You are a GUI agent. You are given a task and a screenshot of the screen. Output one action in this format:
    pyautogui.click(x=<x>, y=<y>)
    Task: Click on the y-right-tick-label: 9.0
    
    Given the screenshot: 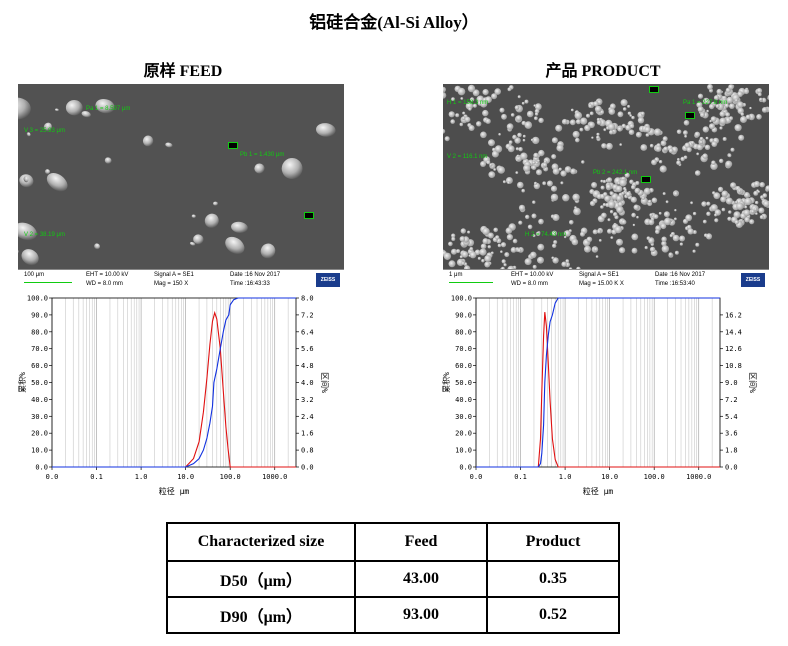 What is the action you would take?
    pyautogui.click(x=731, y=383)
    